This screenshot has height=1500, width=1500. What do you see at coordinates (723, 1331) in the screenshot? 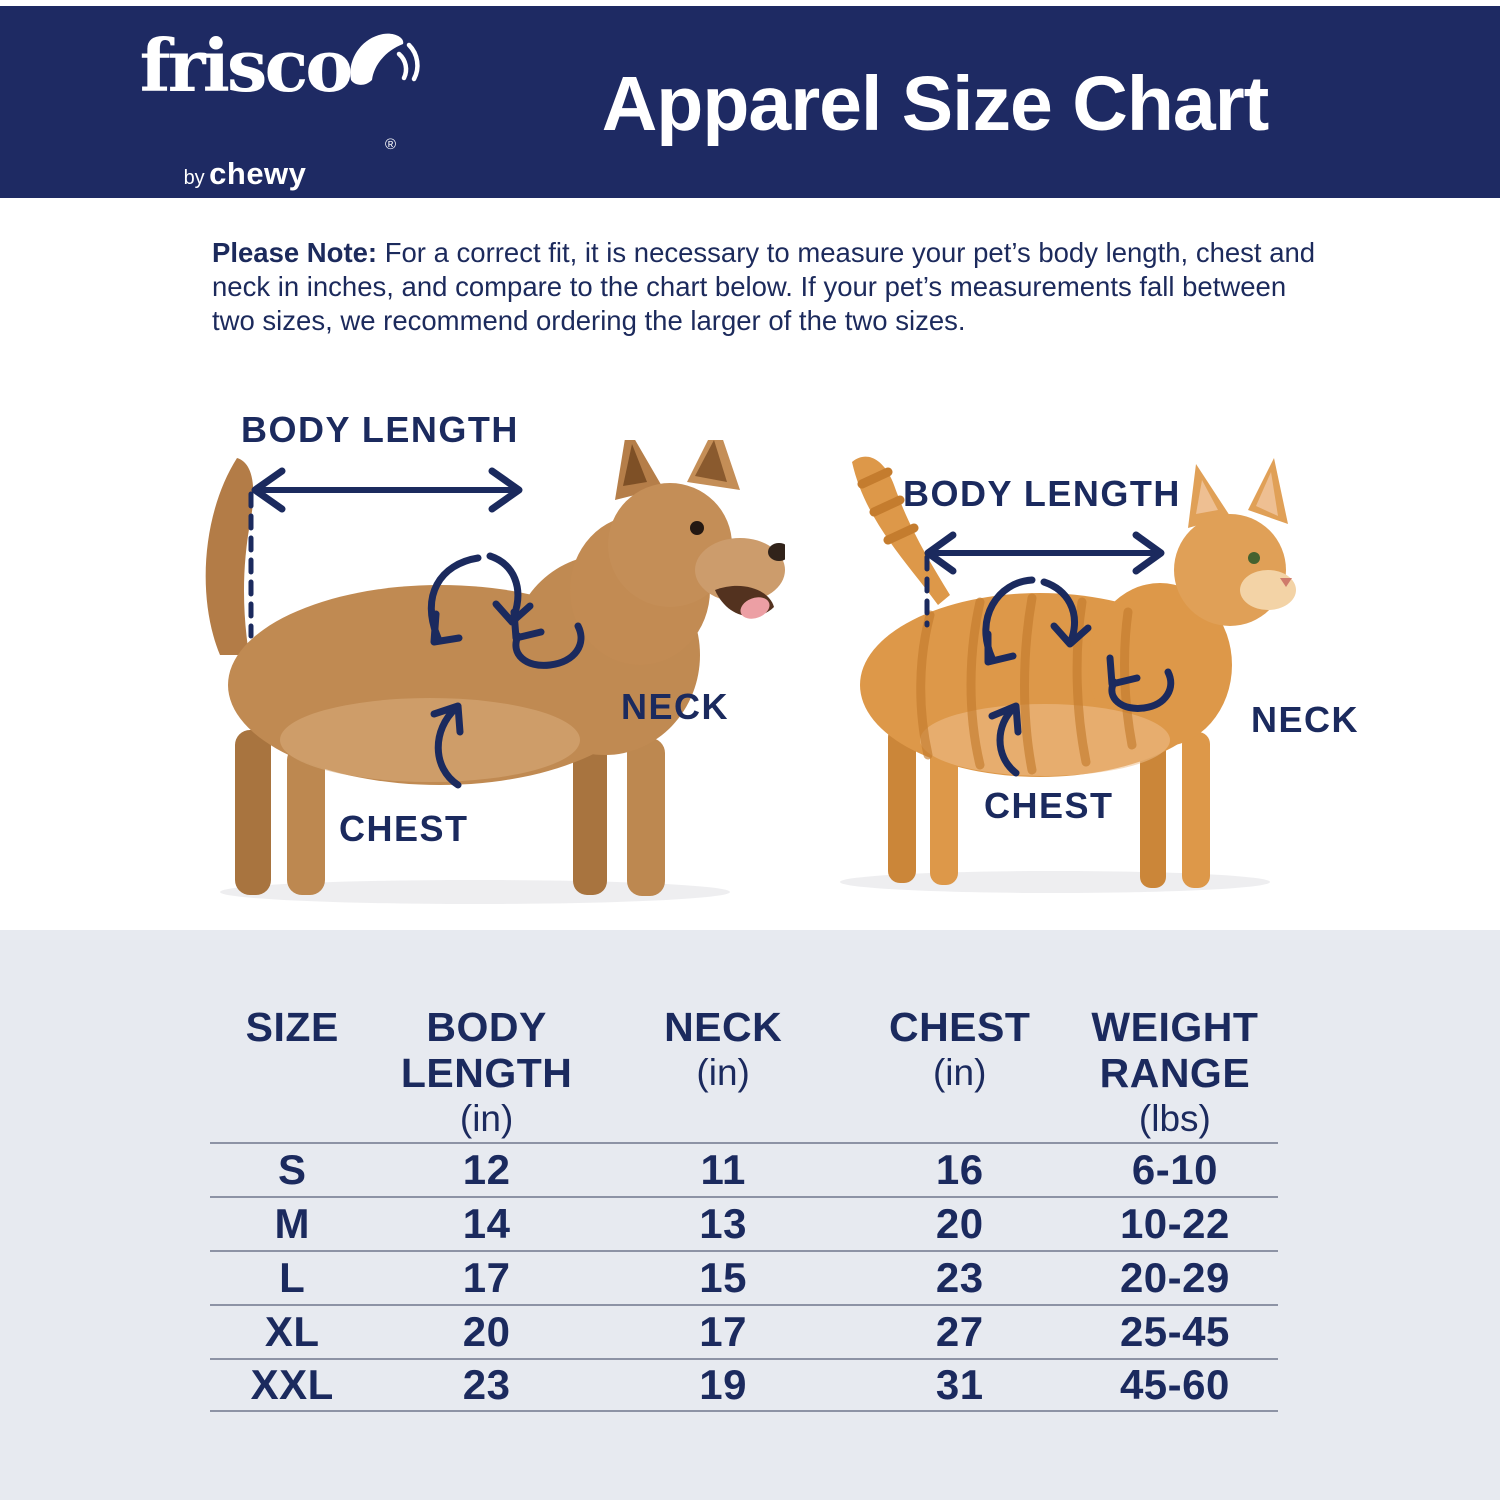
I see `table-cell-neck: 17` at bounding box center [723, 1331].